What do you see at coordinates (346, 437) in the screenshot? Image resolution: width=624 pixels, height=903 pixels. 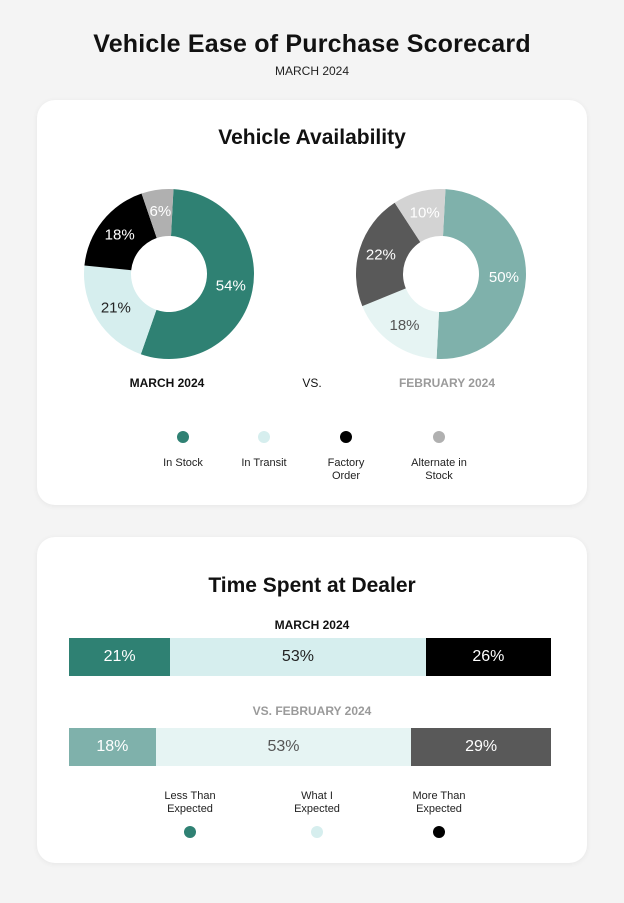 I see `legend-dot-factory-order` at bounding box center [346, 437].